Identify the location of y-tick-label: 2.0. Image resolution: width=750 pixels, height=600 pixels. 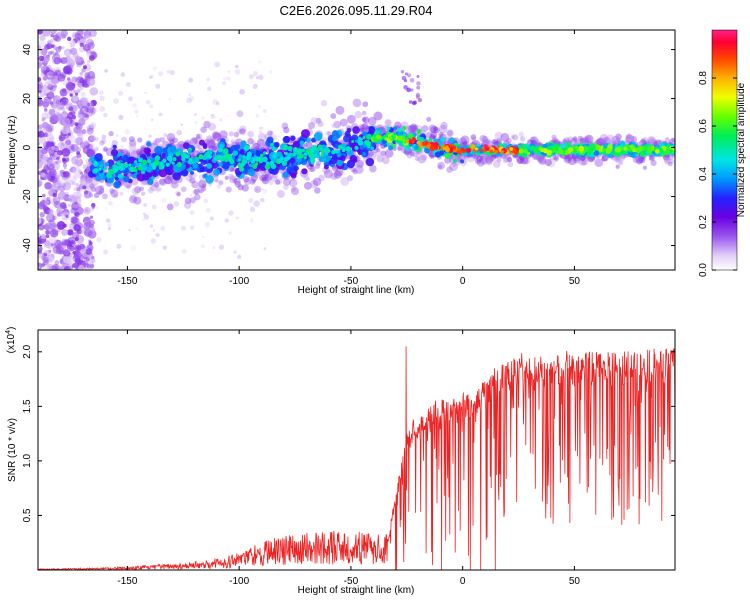
(27, 351).